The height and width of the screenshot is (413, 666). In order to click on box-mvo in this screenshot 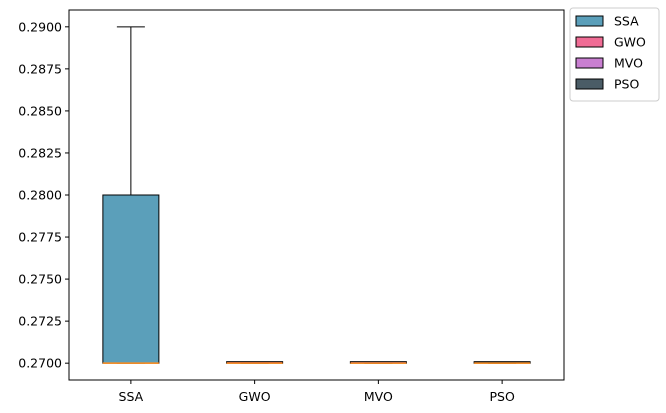, I will do `click(378, 362)`.